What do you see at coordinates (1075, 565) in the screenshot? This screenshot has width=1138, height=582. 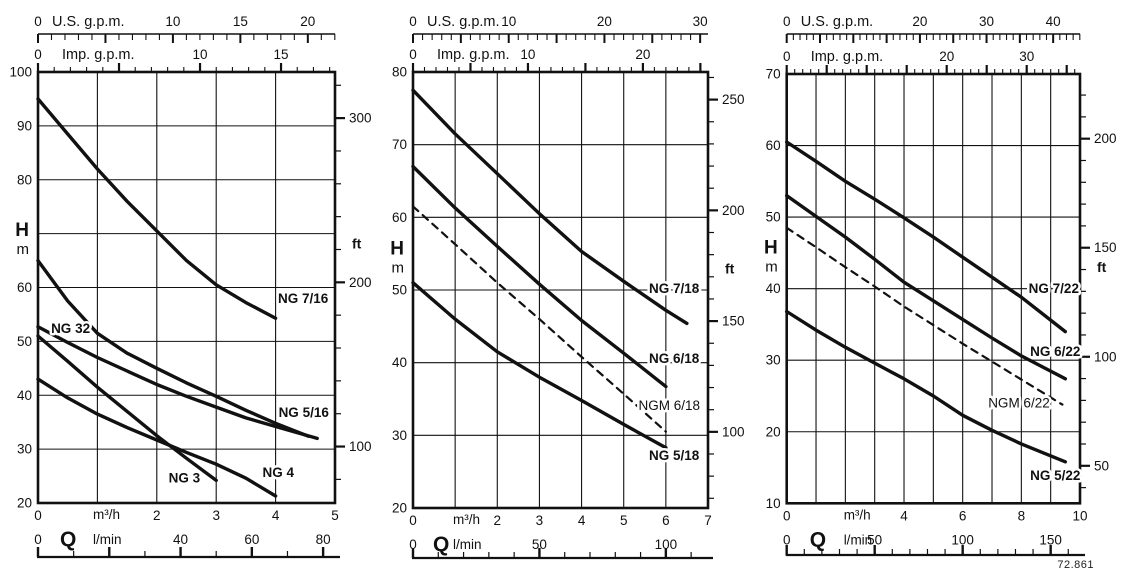 I see `figure-number: 72.861` at bounding box center [1075, 565].